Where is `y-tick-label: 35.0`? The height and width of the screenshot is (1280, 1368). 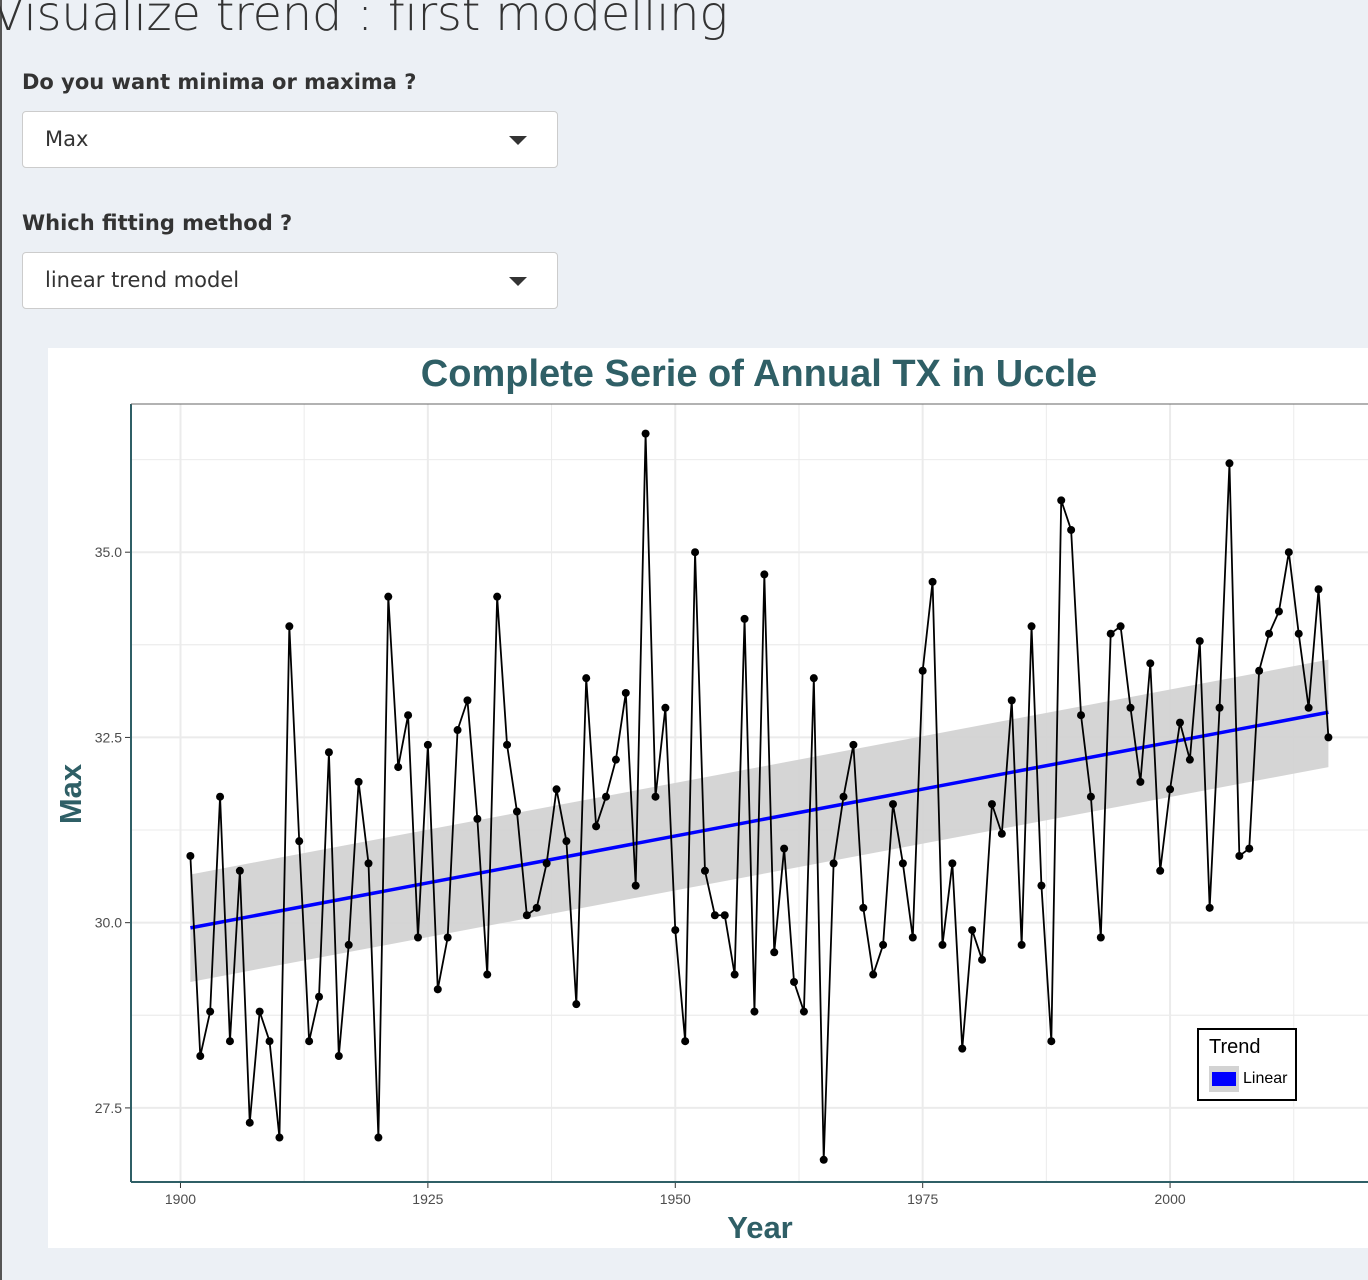
y-tick-label: 35.0 is located at coordinates (108, 552).